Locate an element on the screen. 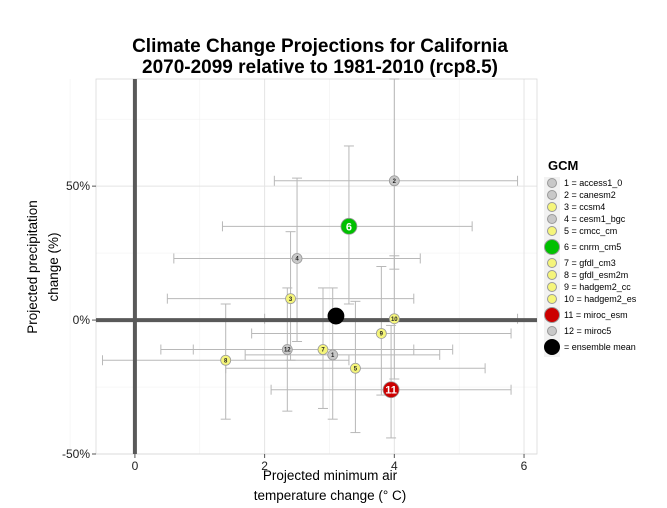 The width and height of the screenshot is (667, 508). legend-item: = ensemble mean is located at coordinates (590, 347).